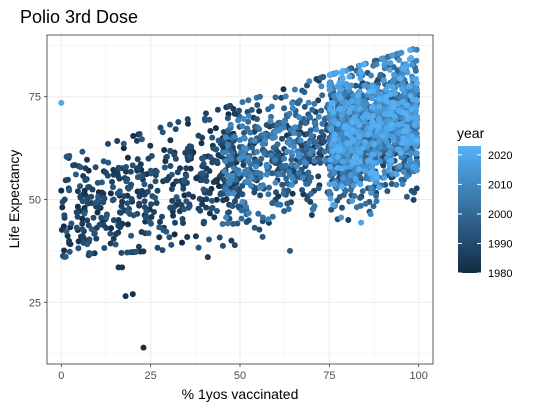  What do you see at coordinates (500, 274) in the screenshot?
I see `legend-tick-label: 1980` at bounding box center [500, 274].